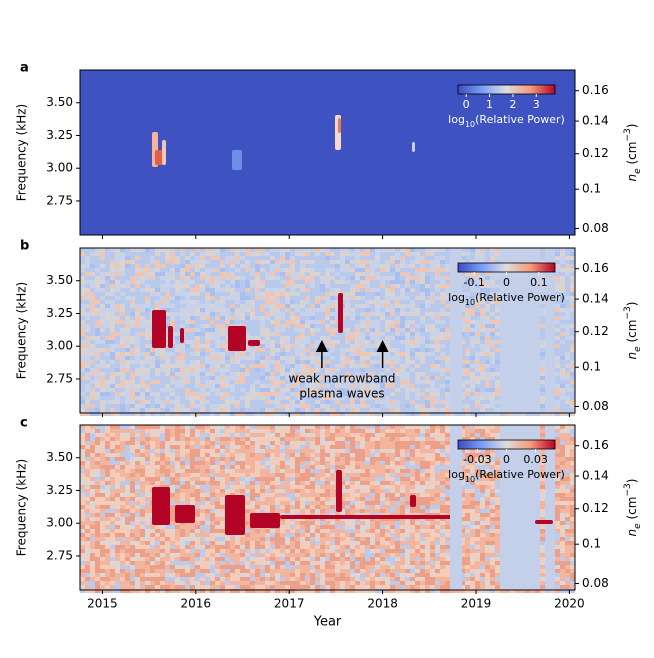  What do you see at coordinates (506, 267) in the screenshot?
I see `colorbar` at bounding box center [506, 267].